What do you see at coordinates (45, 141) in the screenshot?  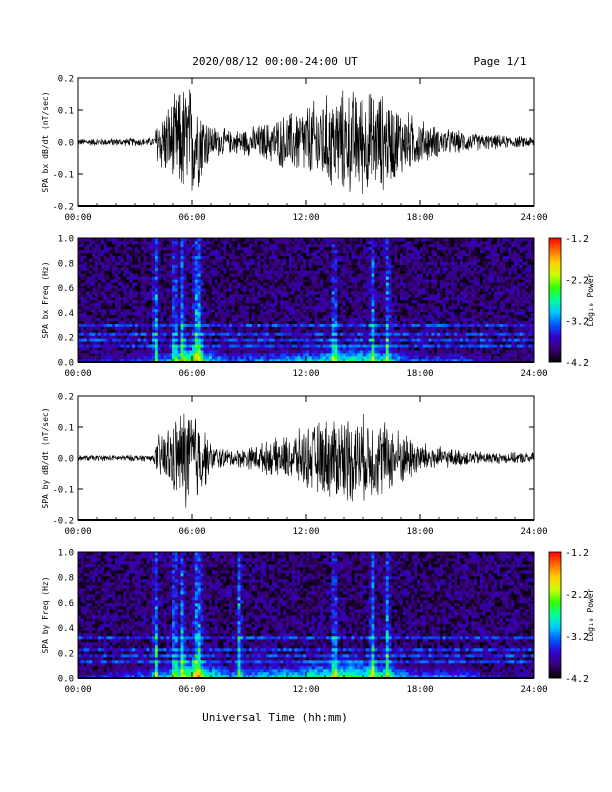 I see `y-axis-label: SPA bx dB/dt (nT/sec)` at bounding box center [45, 141].